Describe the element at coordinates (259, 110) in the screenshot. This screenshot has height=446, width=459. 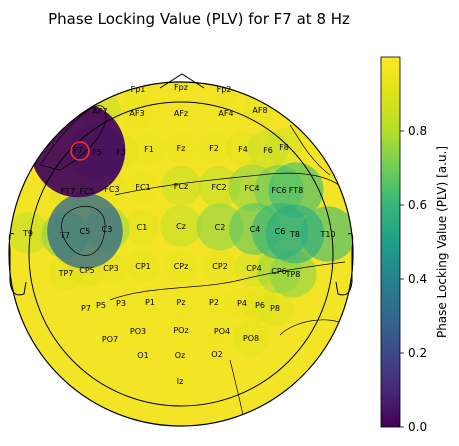
I see `electrode-label-af8: AF8` at that location.